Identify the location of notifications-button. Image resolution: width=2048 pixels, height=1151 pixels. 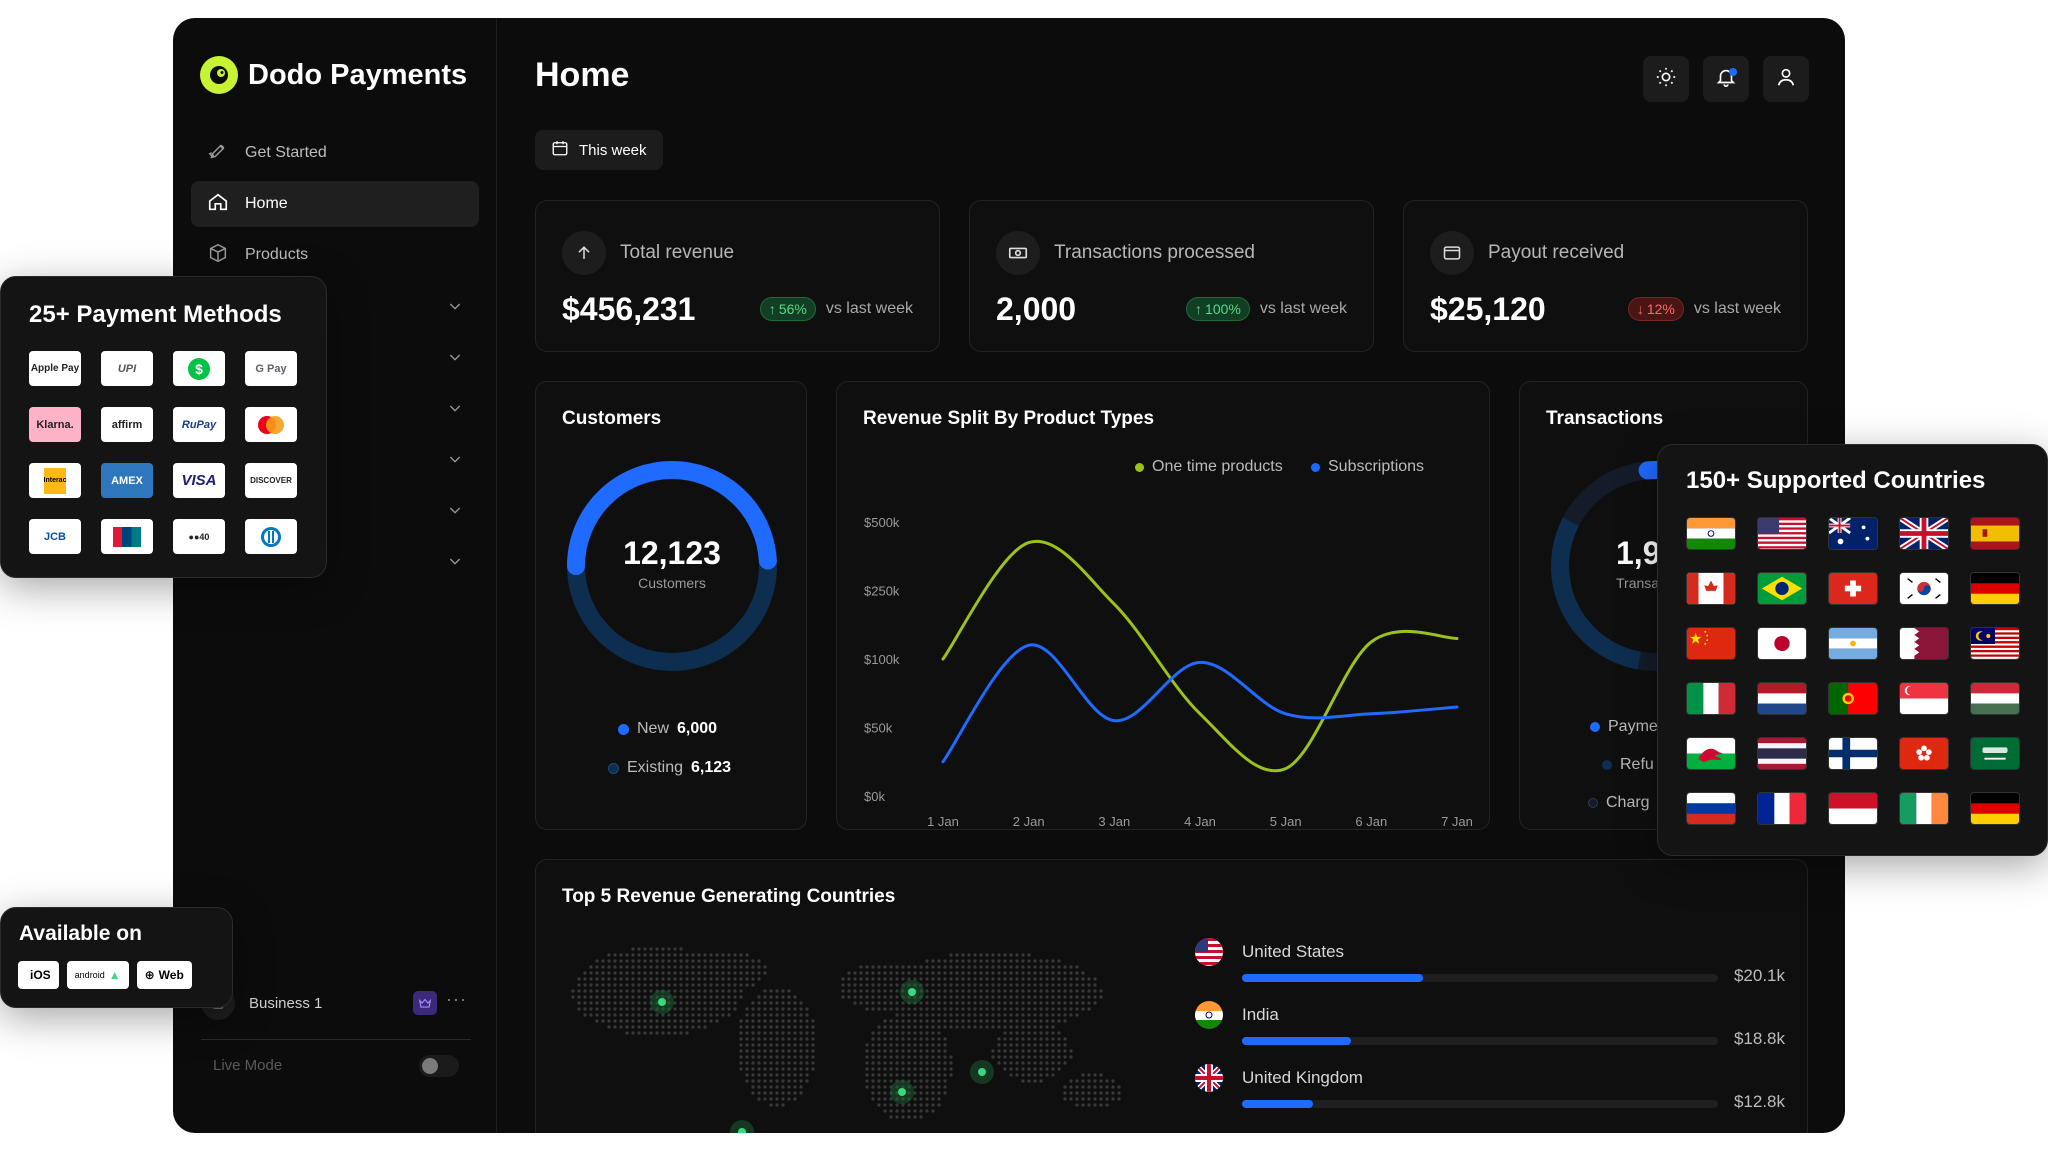
(1726, 79).